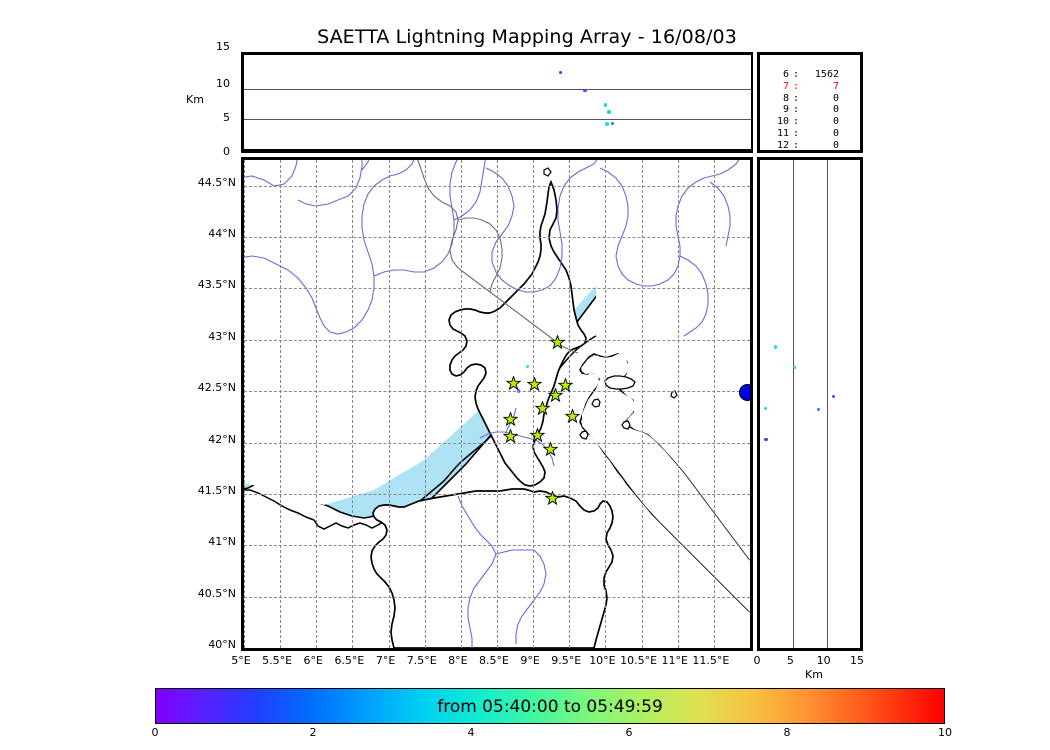  Describe the element at coordinates (216, 490) in the screenshot. I see `map-y-tick-label: 41.5°N` at that location.